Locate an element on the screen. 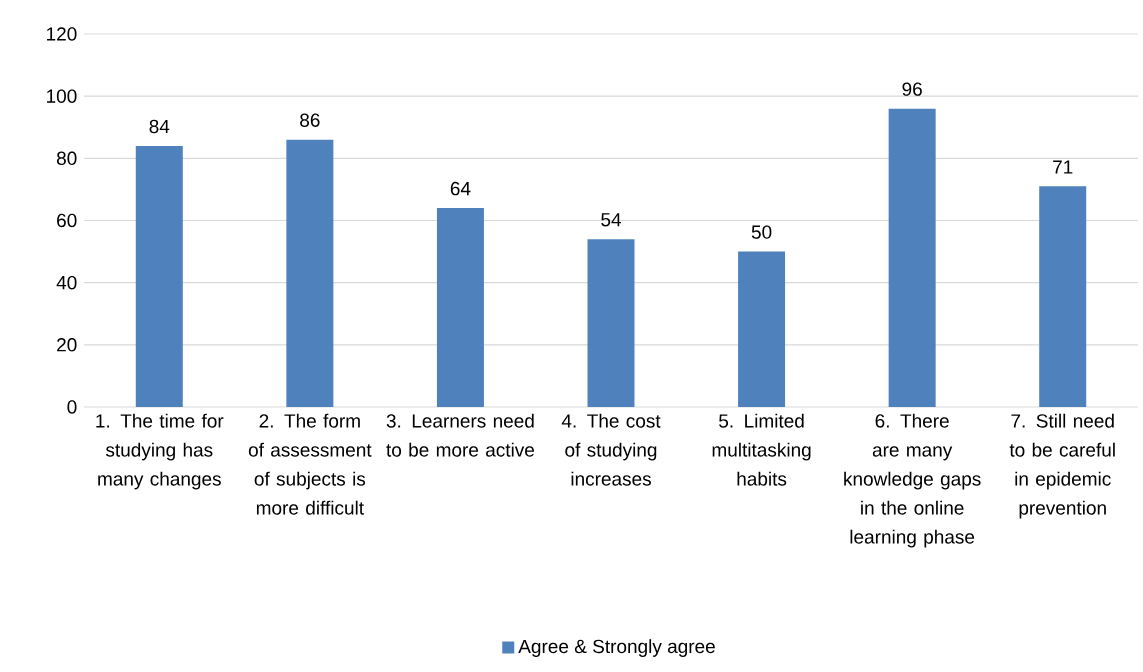  y-tick-label: 20 is located at coordinates (67, 345).